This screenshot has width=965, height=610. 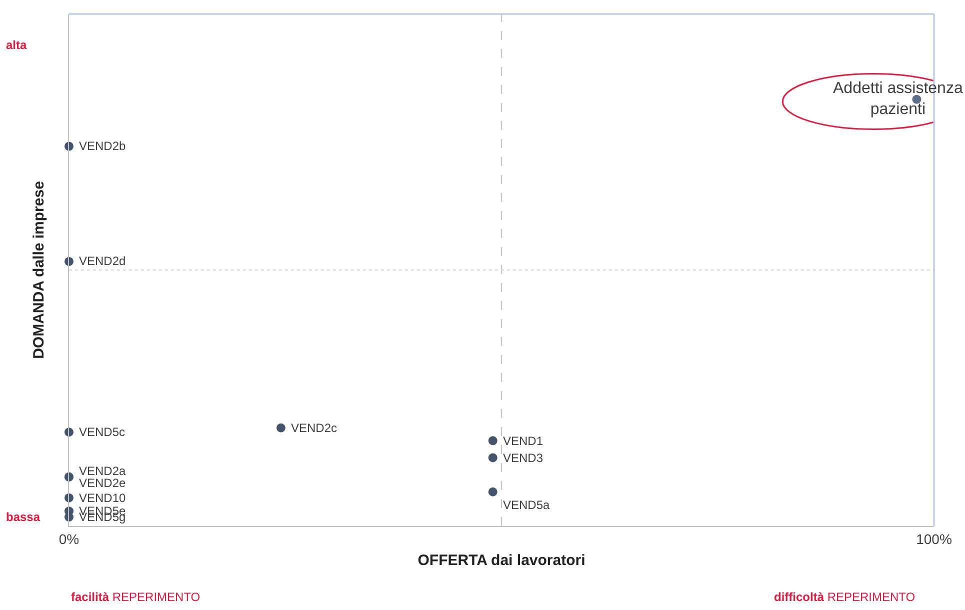 What do you see at coordinates (102, 432) in the screenshot?
I see `annotation: VEND5c` at bounding box center [102, 432].